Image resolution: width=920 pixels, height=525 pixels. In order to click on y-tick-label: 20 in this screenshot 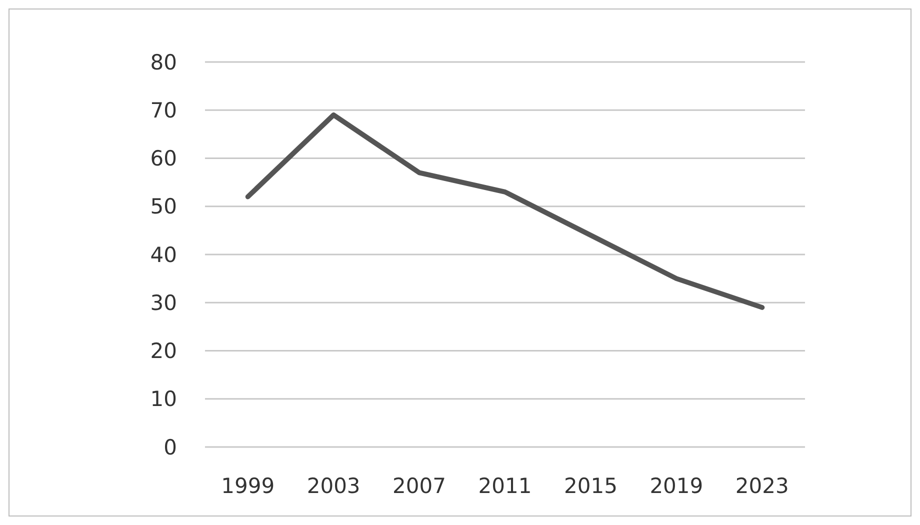, I will do `click(163, 351)`.